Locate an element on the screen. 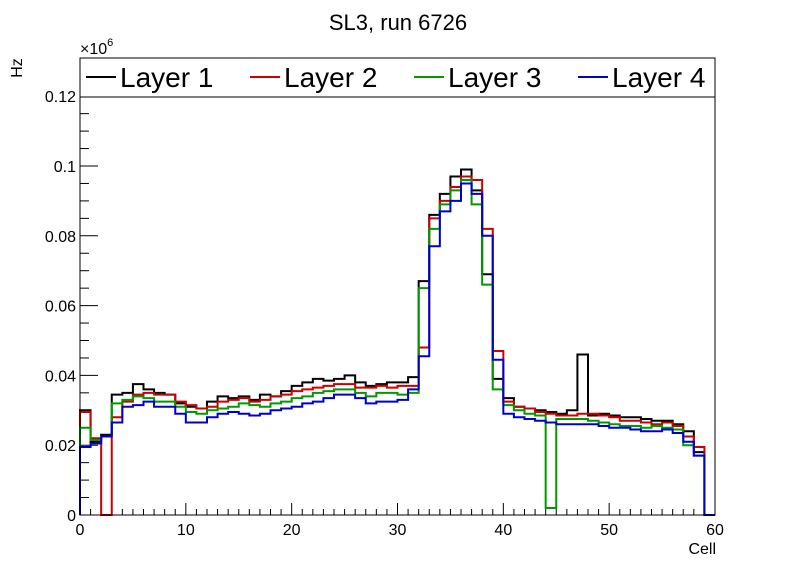 The image size is (796, 572). y-tick-label: 0.06 is located at coordinates (60, 307).